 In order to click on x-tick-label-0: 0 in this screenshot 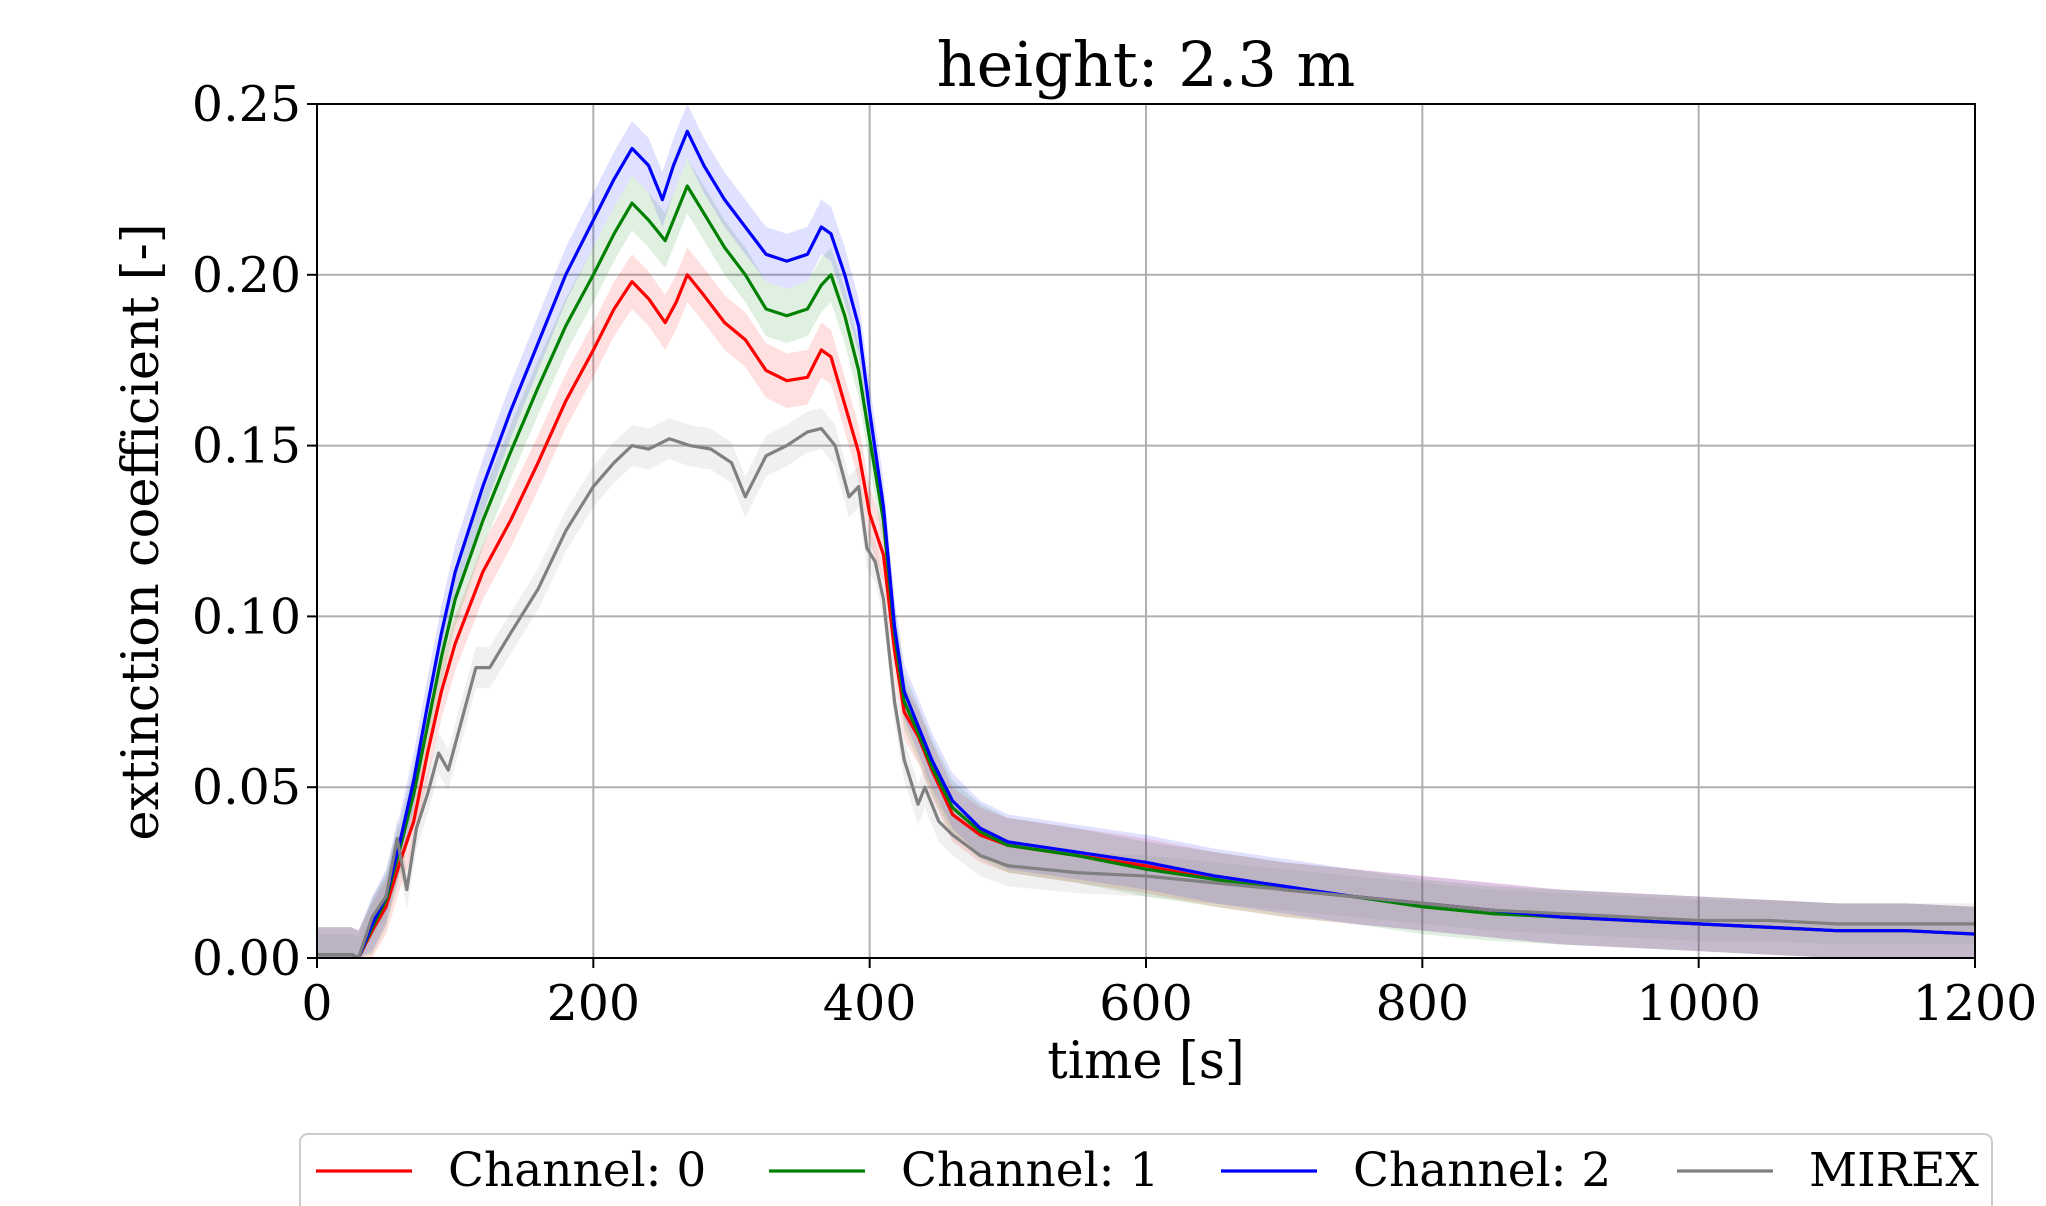, I will do `click(316, 1003)`.